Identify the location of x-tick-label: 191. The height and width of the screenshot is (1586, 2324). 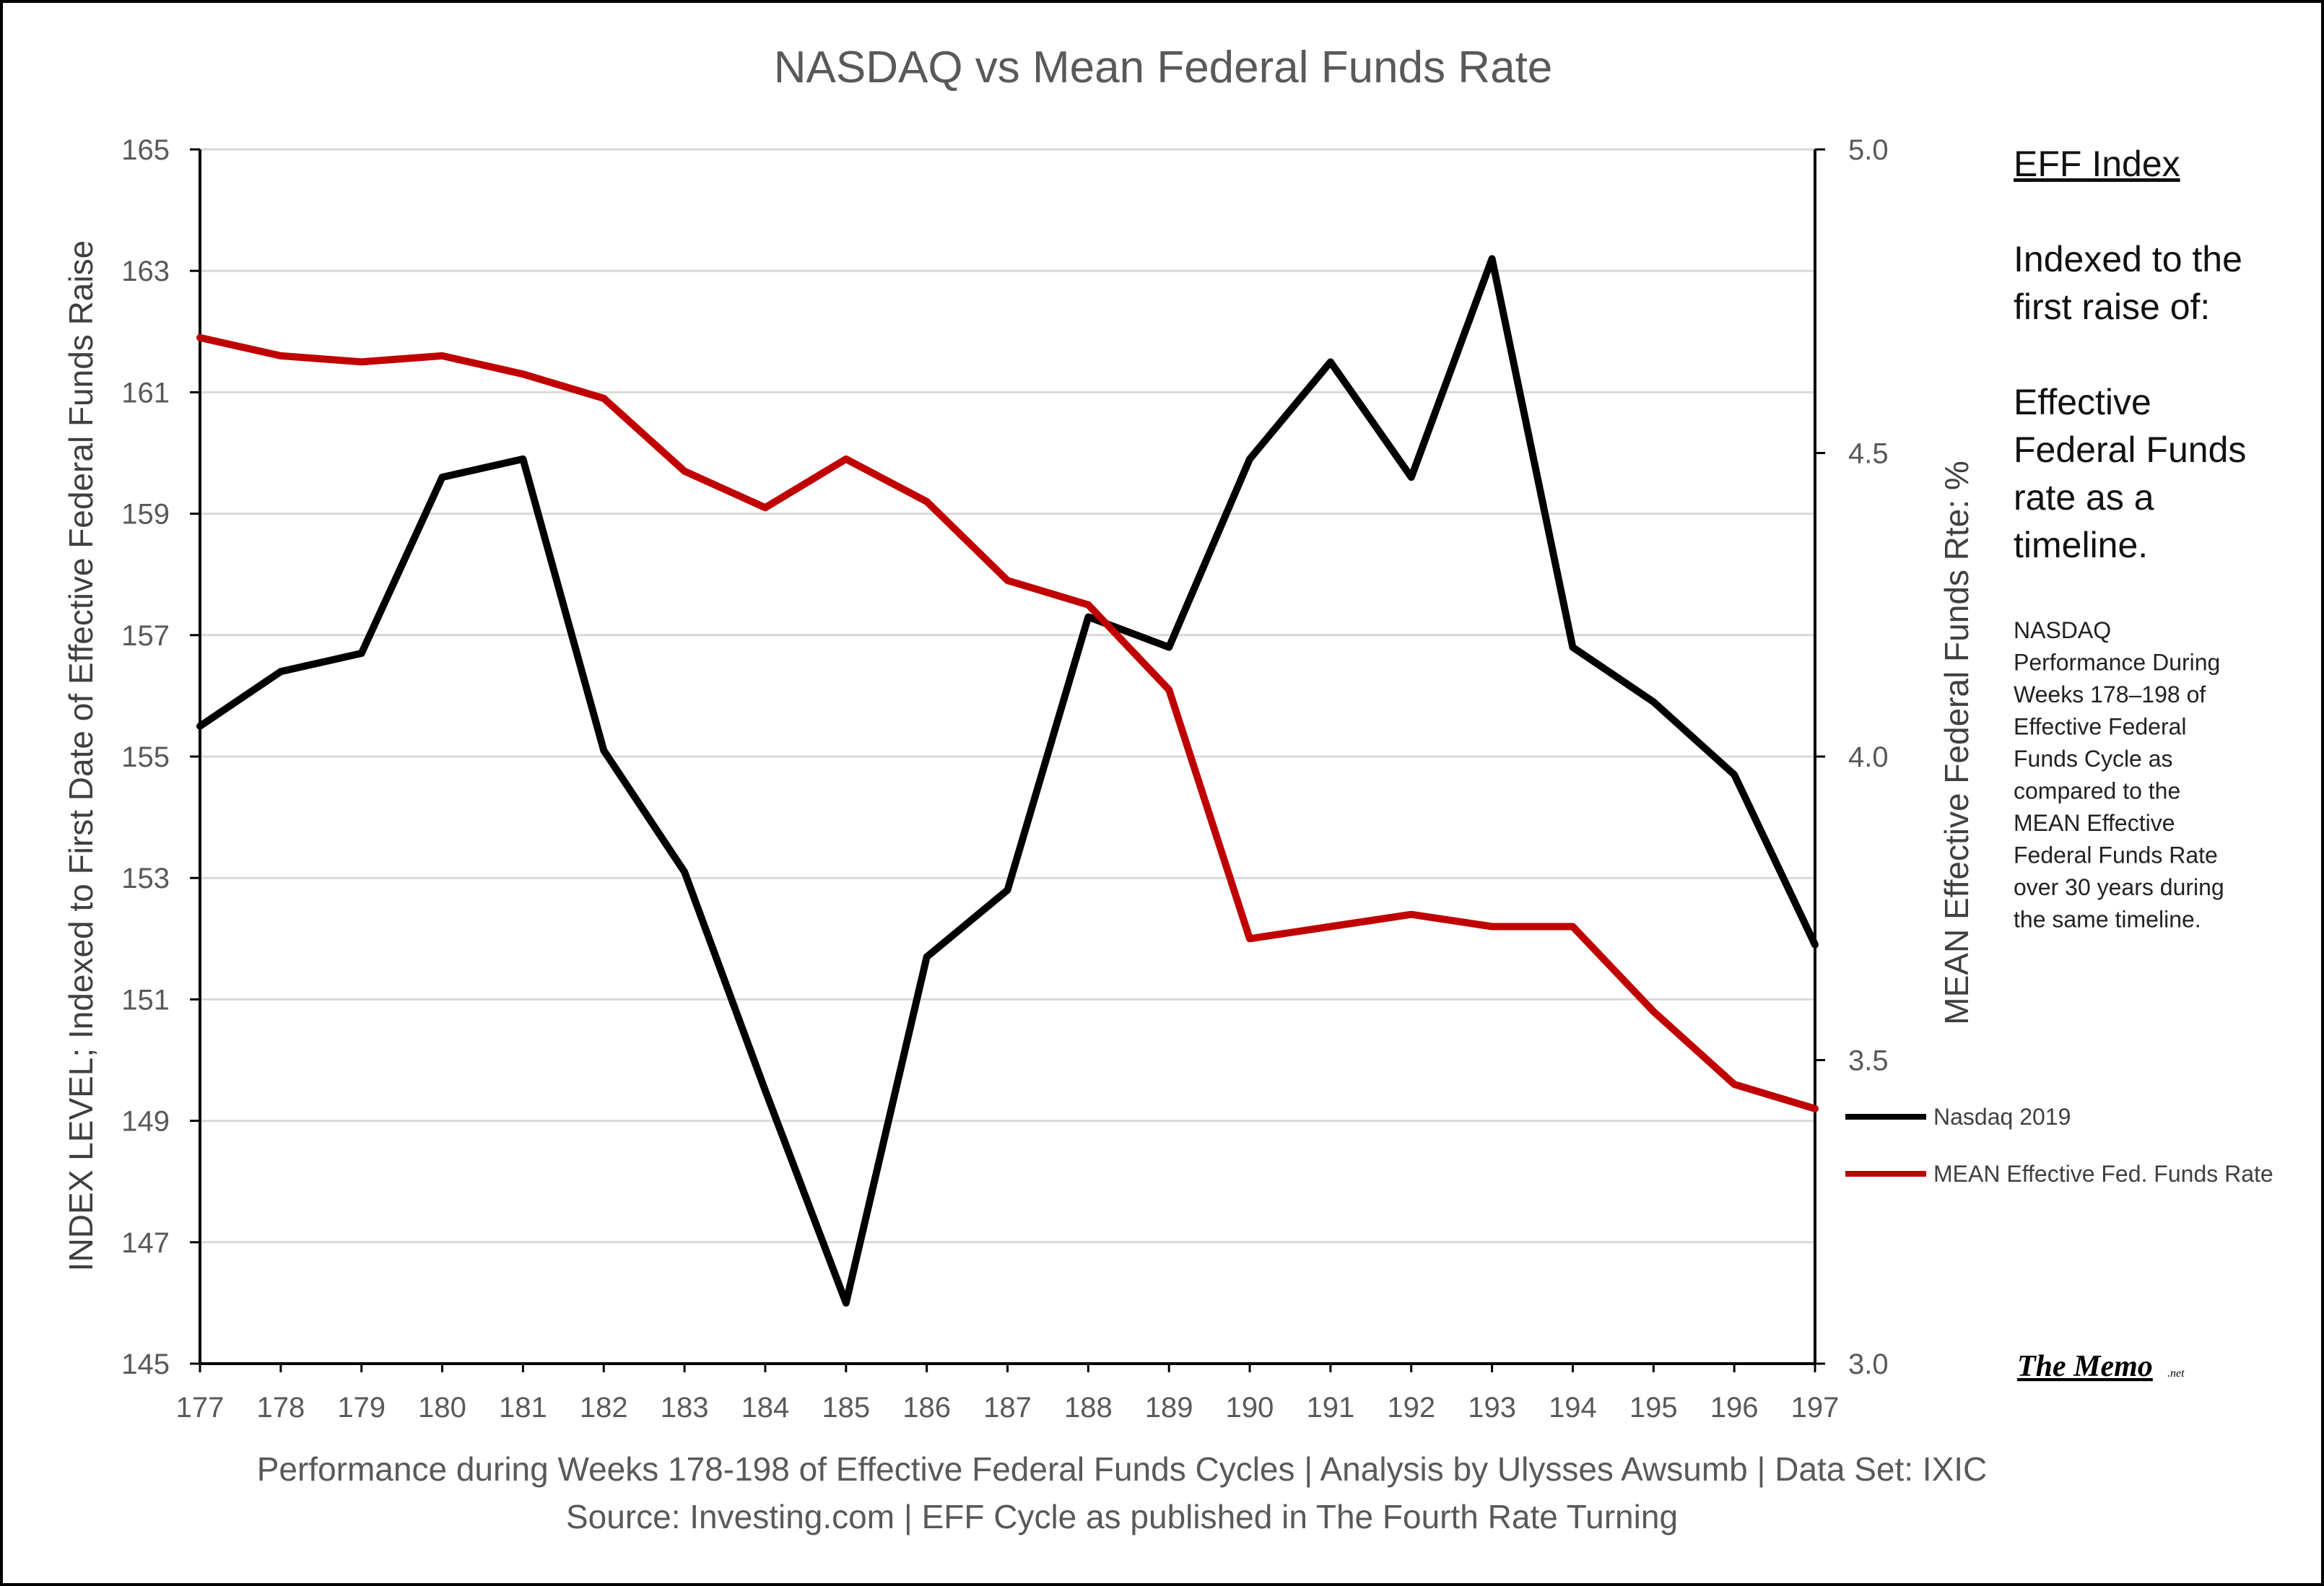
(1331, 1408).